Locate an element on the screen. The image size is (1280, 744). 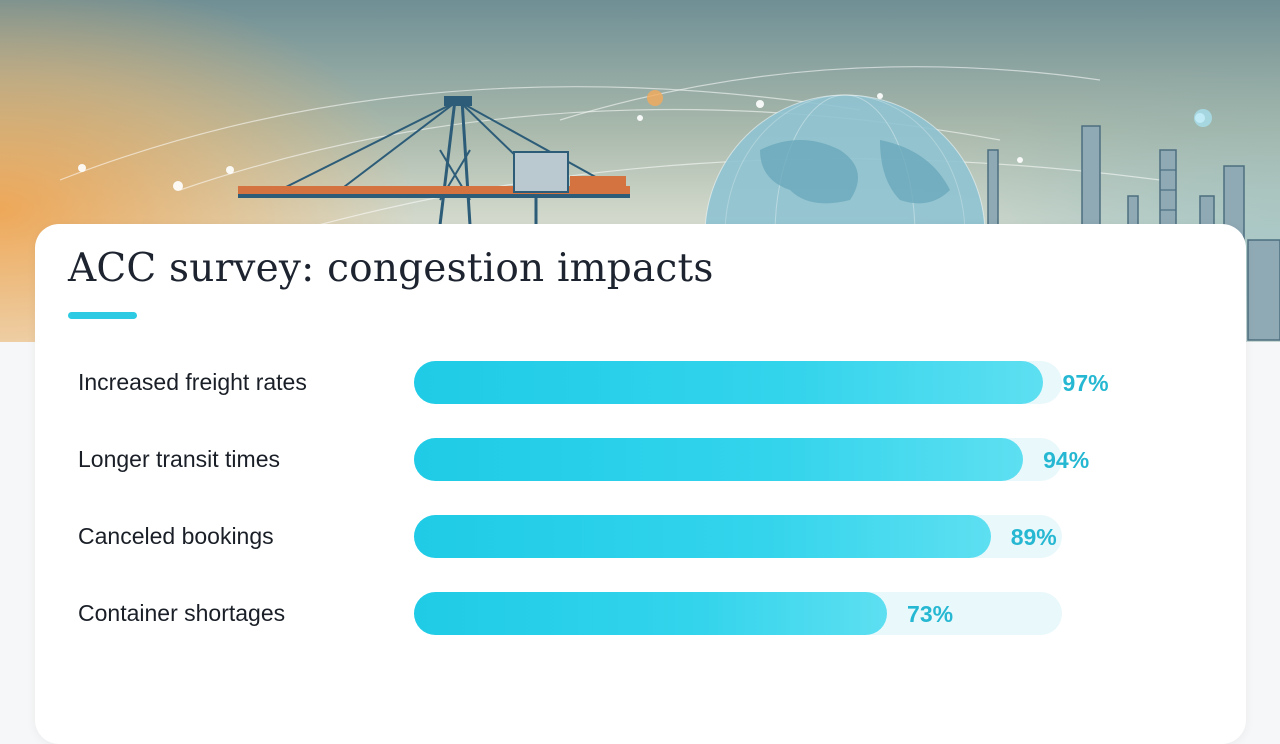
chart-title: ACC survey: congestion impacts is located at coordinates (391, 268).